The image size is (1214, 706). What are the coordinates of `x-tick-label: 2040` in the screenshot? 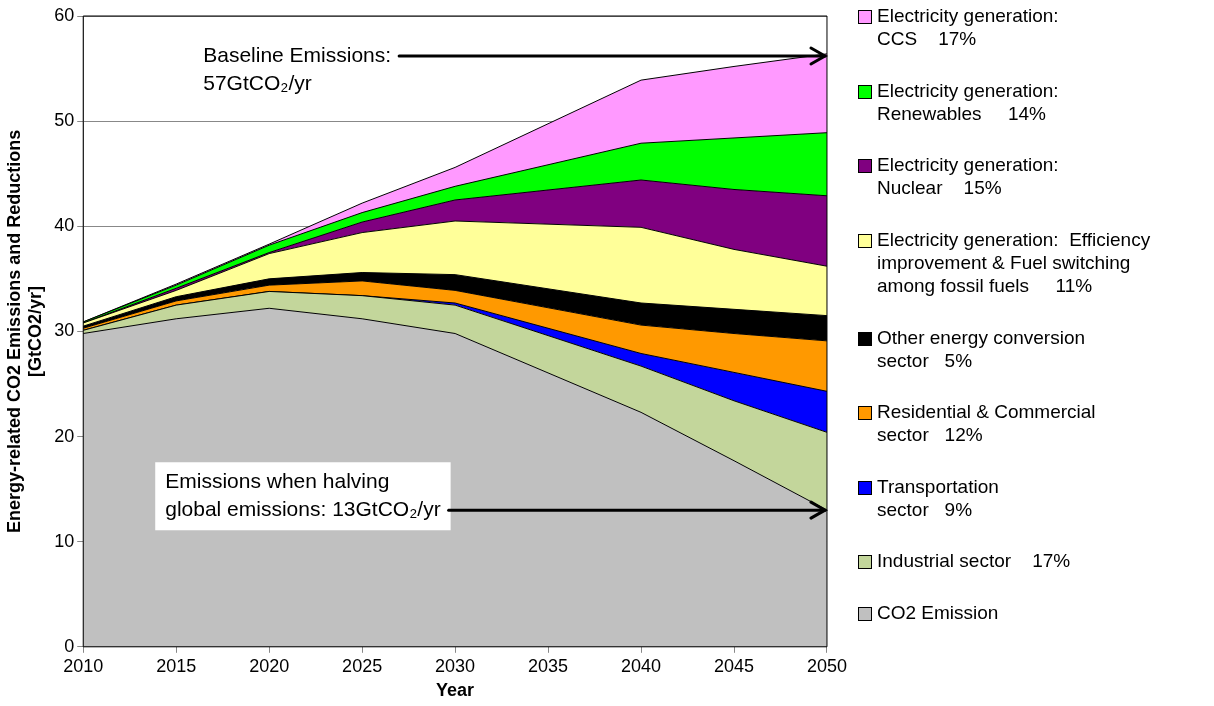 It's located at (641, 665).